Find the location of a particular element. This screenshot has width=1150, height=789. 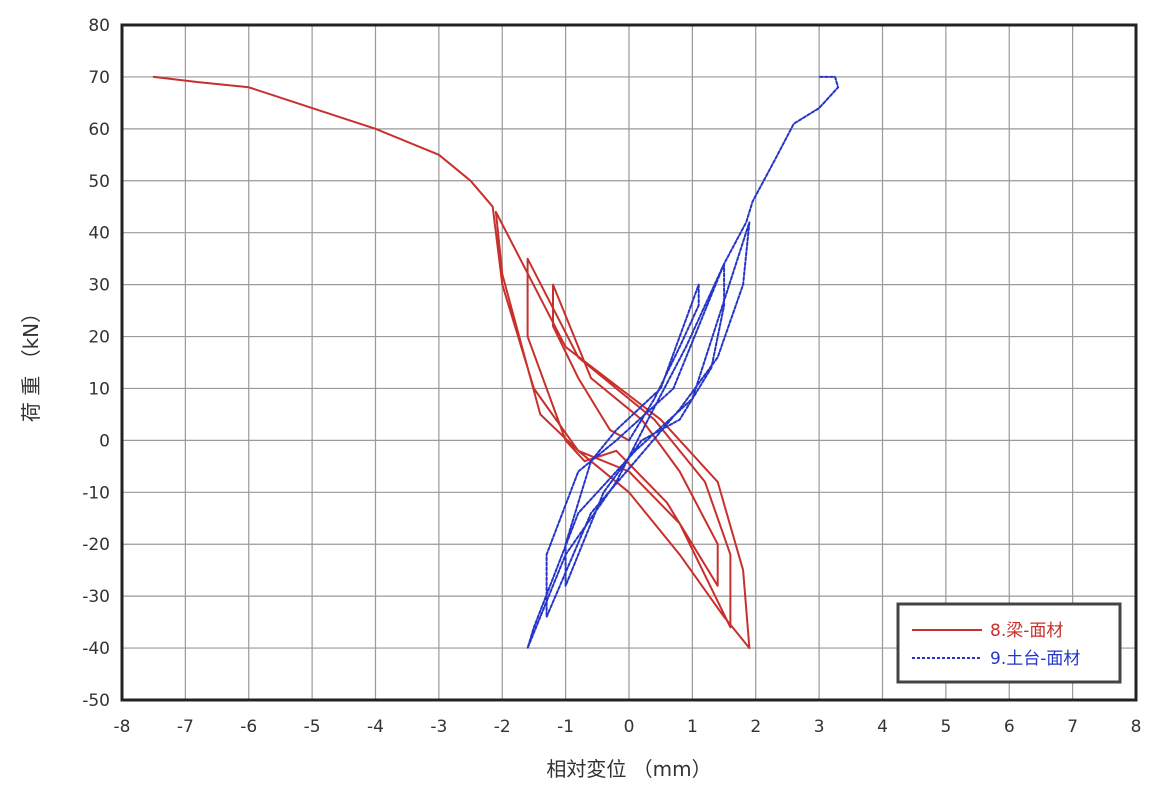

y-tick-label: -40 is located at coordinates (96, 649).